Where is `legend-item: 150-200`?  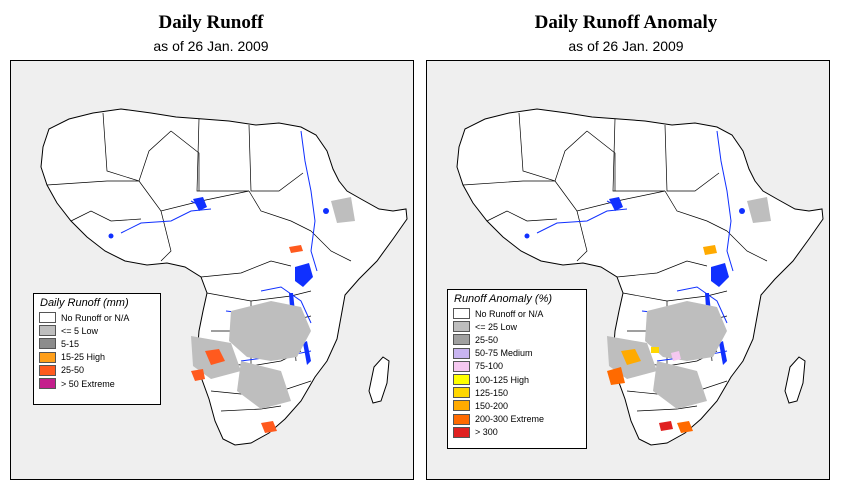 legend-item: 150-200 is located at coordinates (517, 405).